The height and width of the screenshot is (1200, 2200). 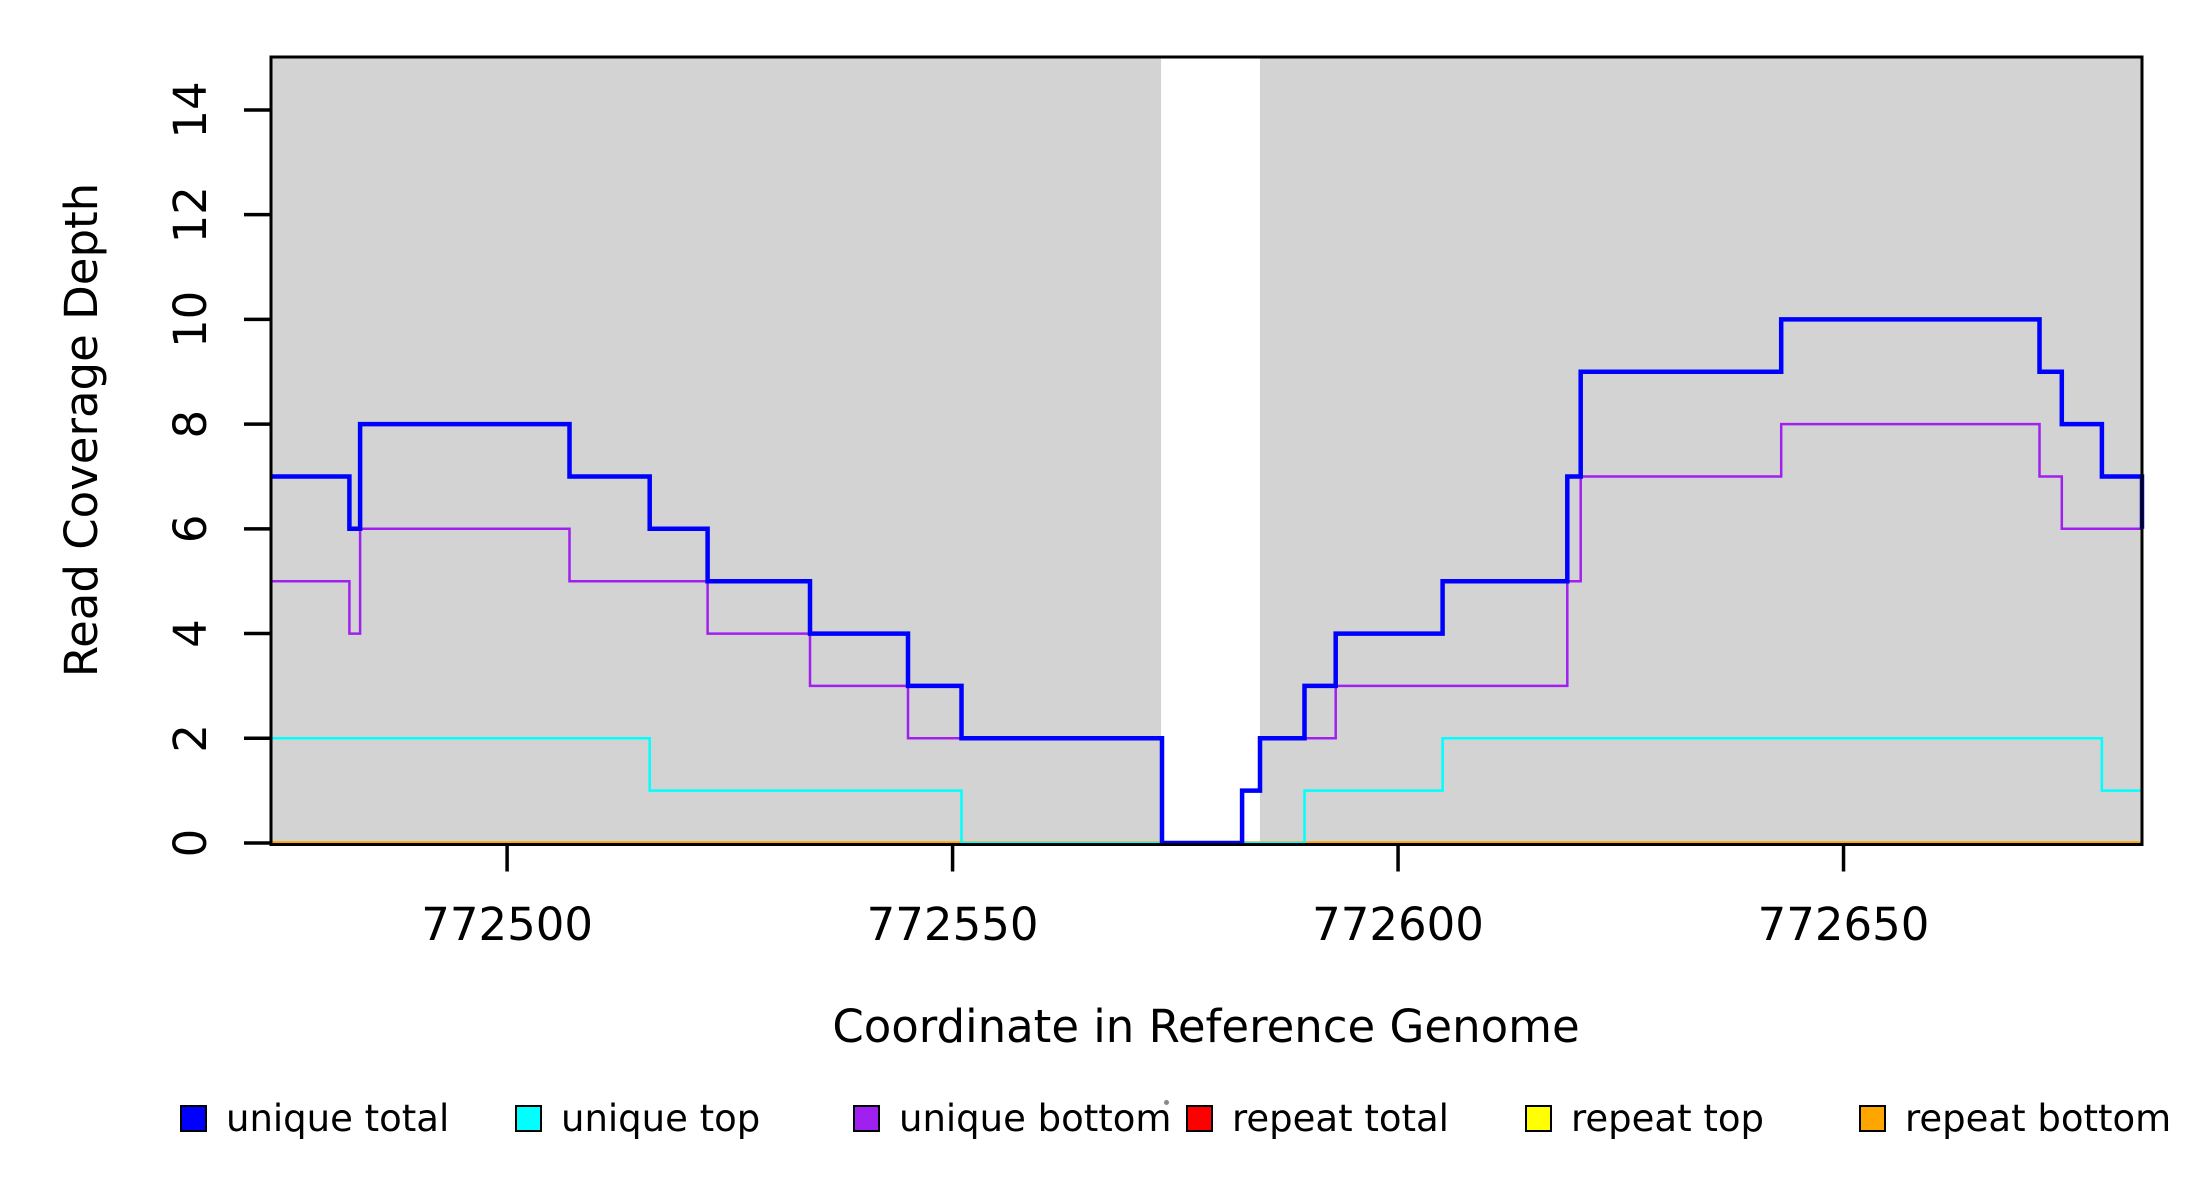 What do you see at coordinates (190, 738) in the screenshot?
I see `y-tick-label: 2` at bounding box center [190, 738].